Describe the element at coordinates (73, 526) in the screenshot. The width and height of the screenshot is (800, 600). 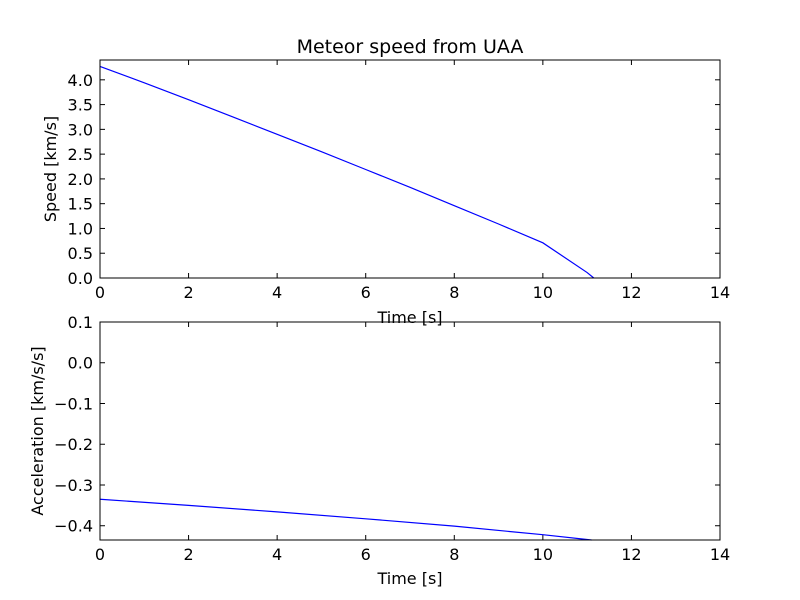
I see `acceleration-y-tick-label: −0.4` at that location.